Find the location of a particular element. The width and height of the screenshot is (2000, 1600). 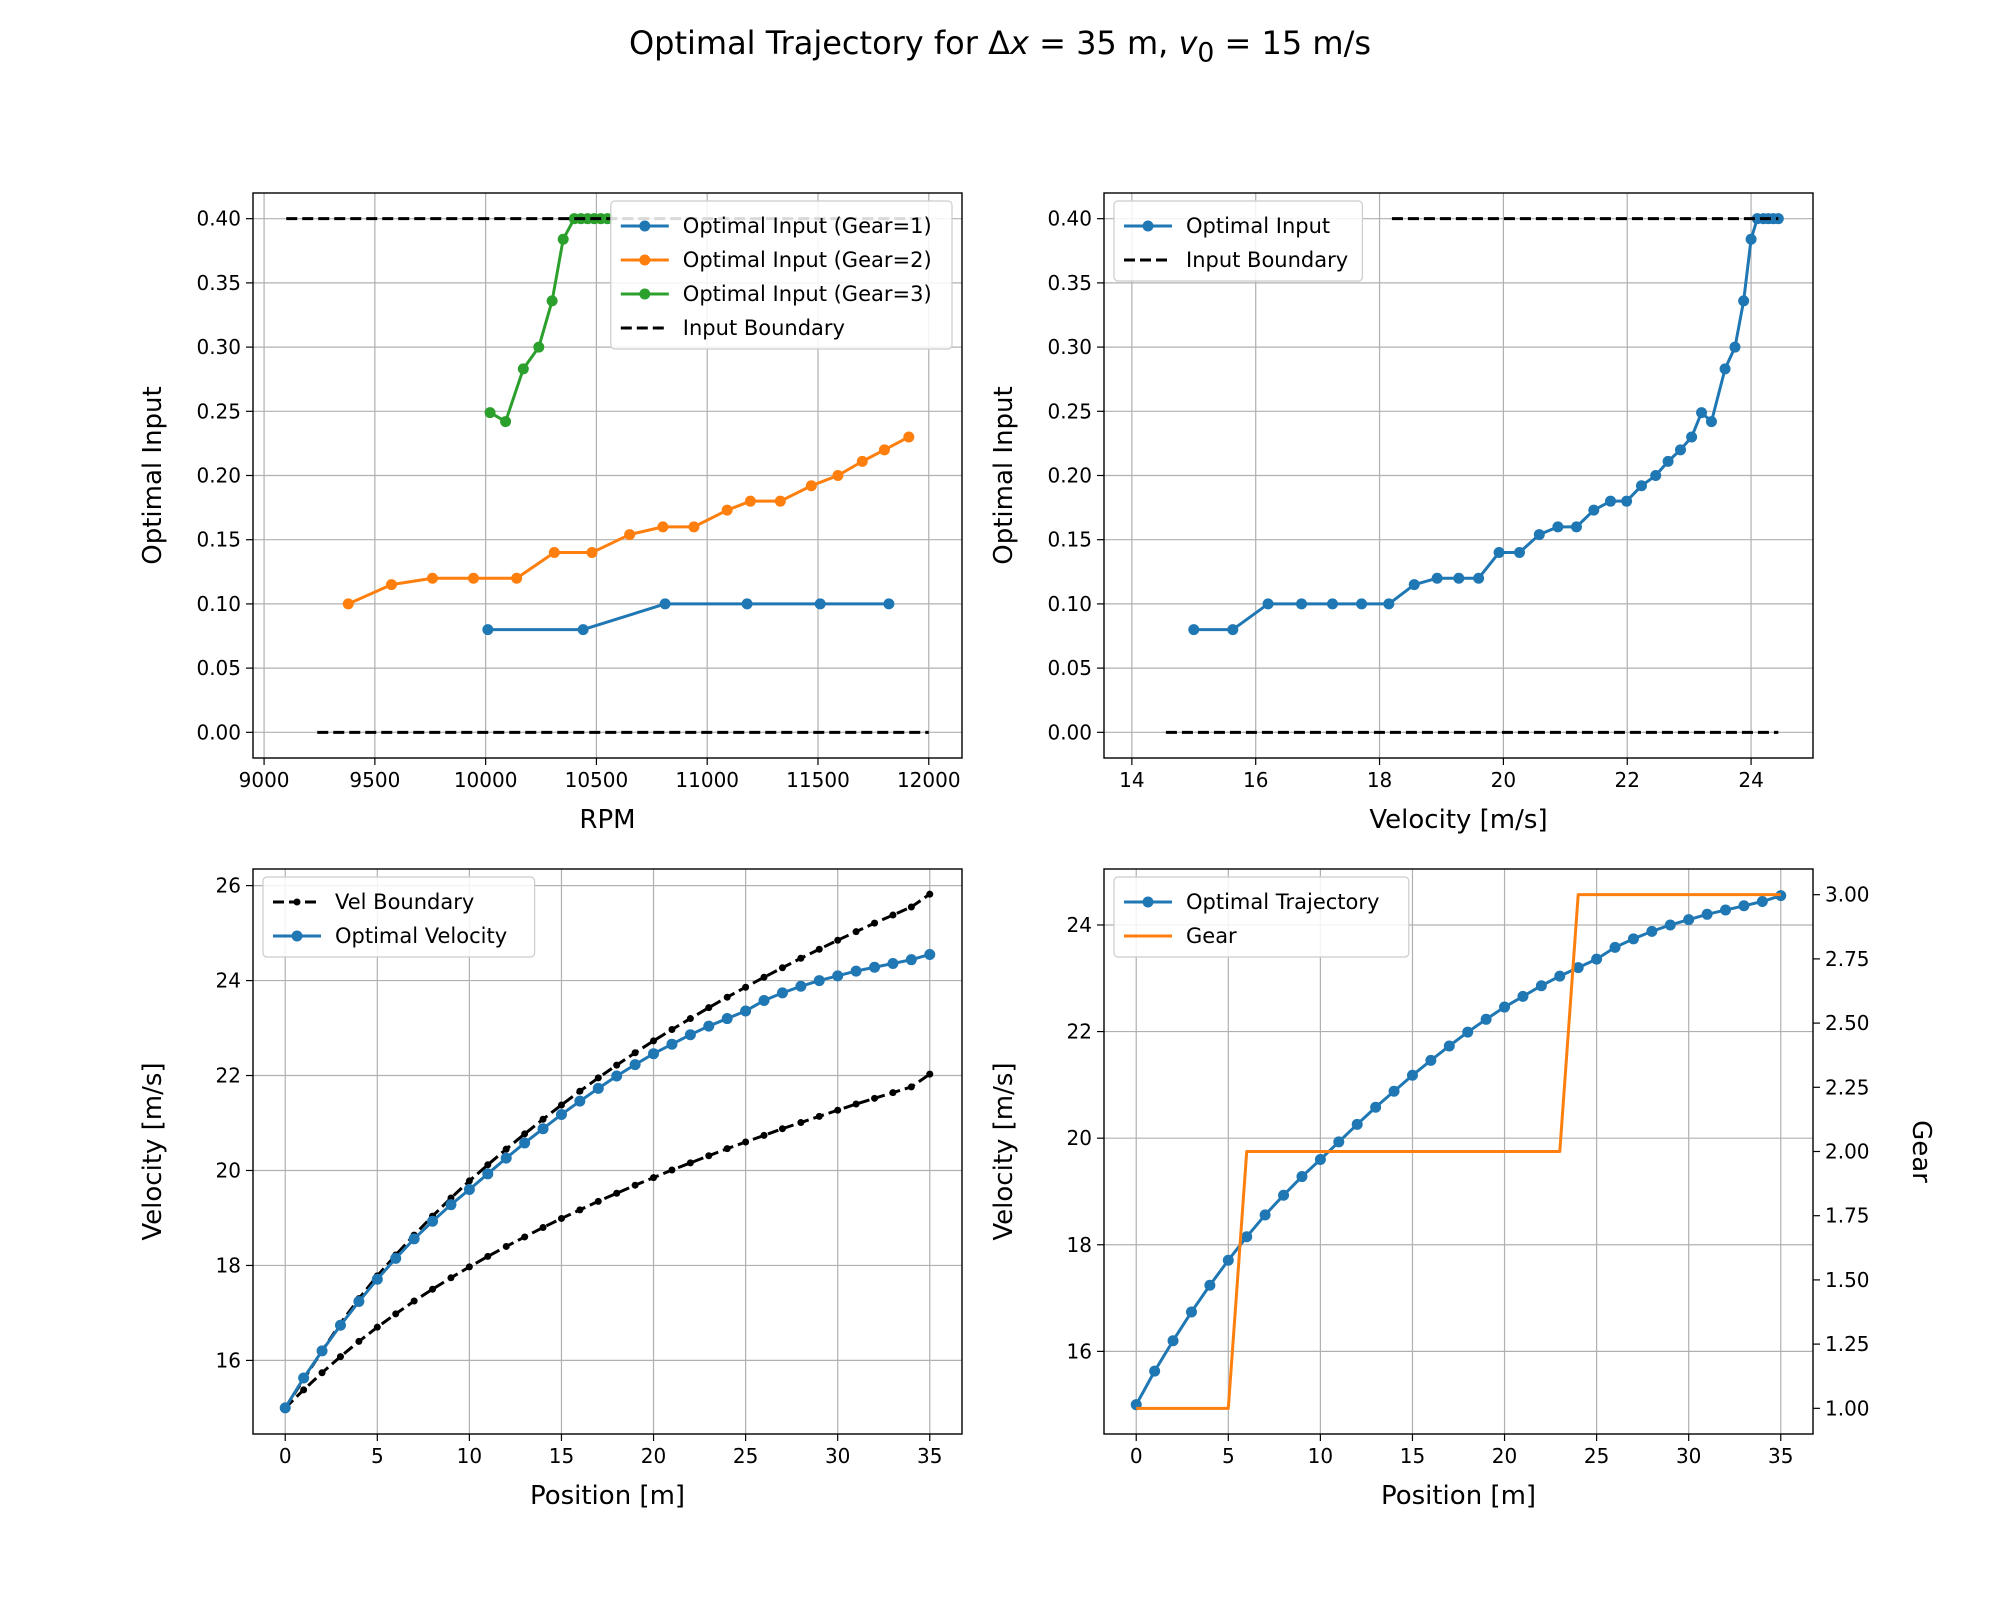

y-tick-label: 0.35 is located at coordinates (218, 283).